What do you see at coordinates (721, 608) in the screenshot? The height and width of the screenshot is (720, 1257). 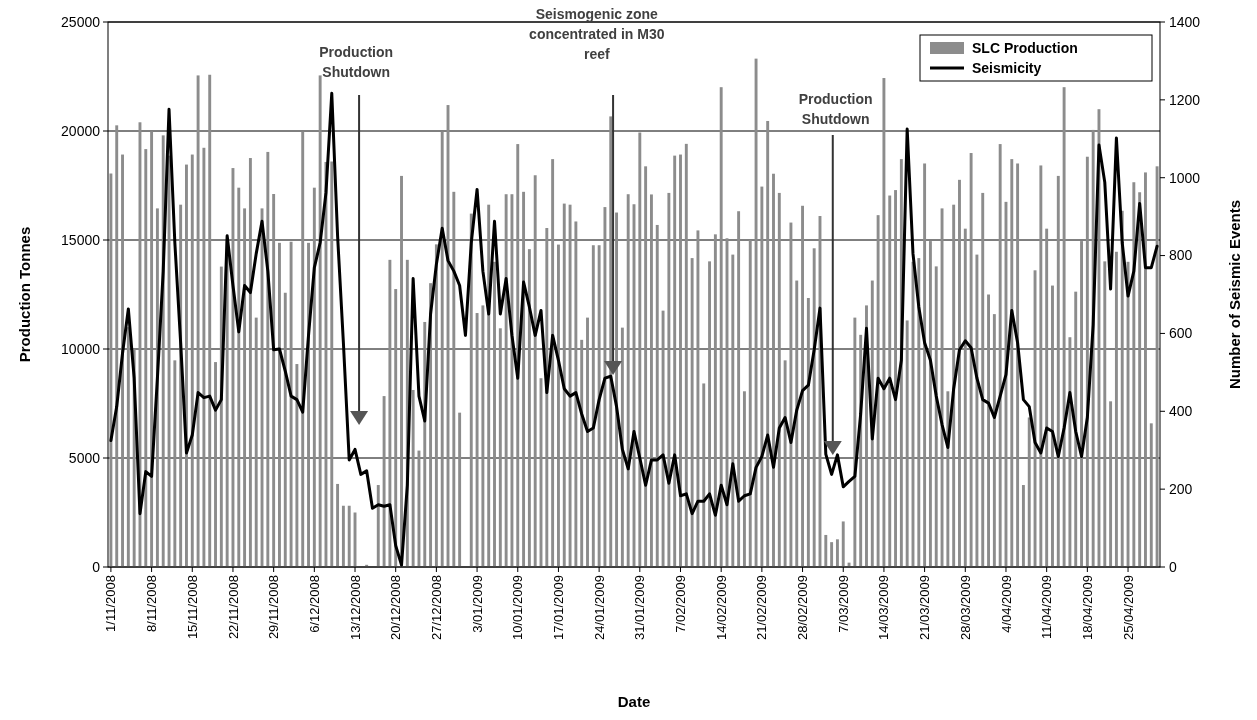 I see `x-tick-label: 14/02/2009` at bounding box center [721, 608].